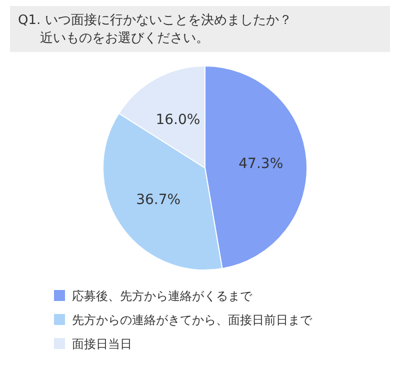  Describe the element at coordinates (124, 38) in the screenshot. I see `title: 近いものをお選びください。` at that location.